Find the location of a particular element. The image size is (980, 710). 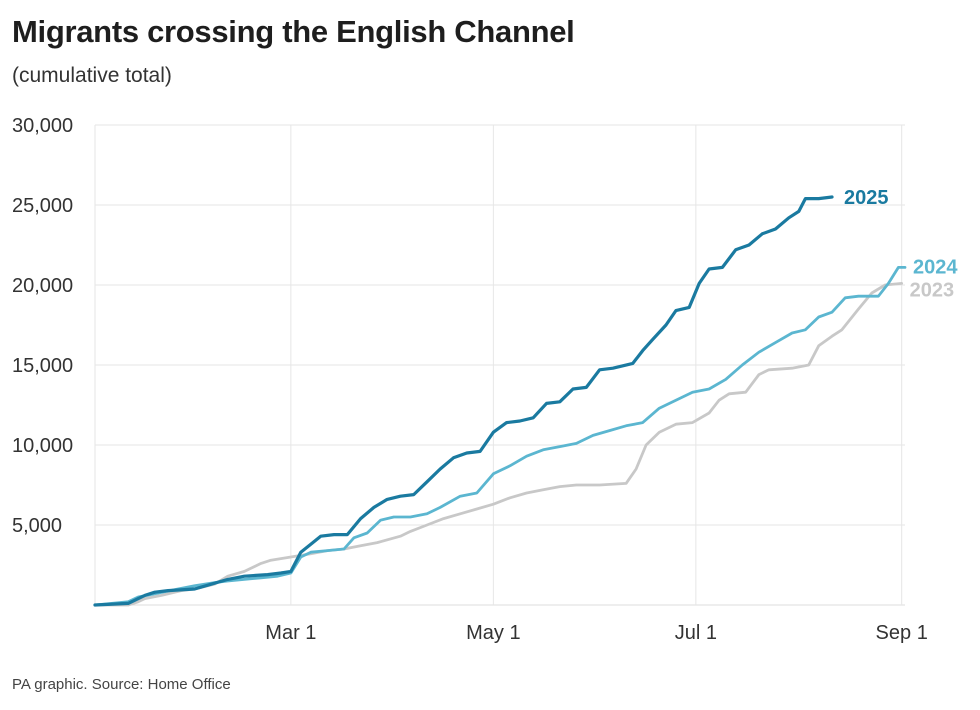

y-tick-label: 15,000 is located at coordinates (42, 366).